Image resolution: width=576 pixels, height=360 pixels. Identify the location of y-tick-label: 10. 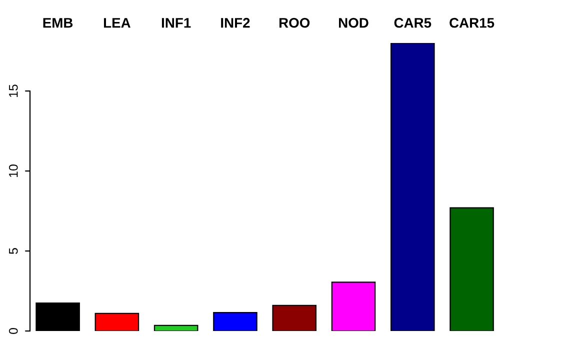
(13, 170).